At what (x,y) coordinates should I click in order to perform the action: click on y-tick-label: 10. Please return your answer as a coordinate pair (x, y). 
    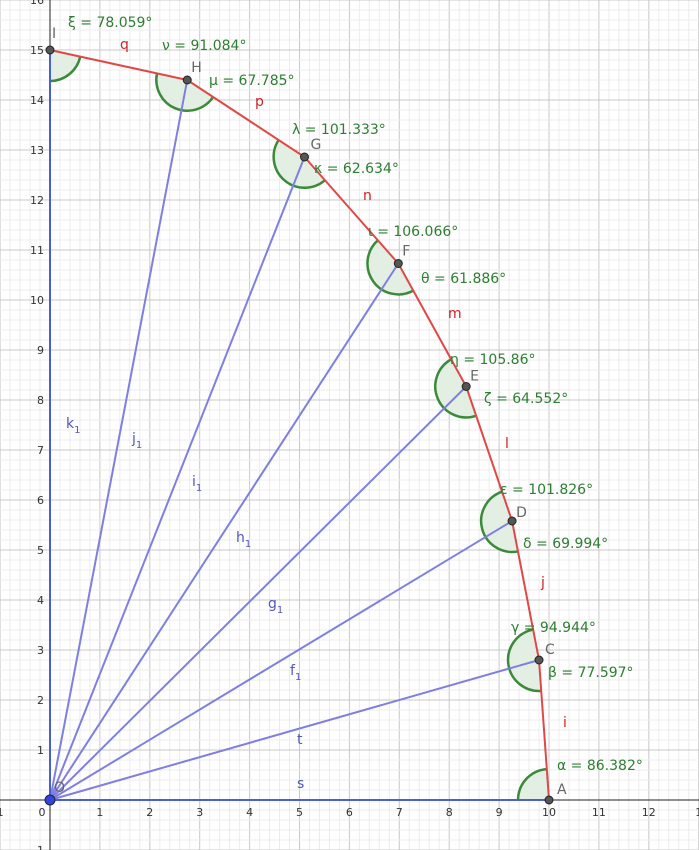
    Looking at the image, I should click on (37, 300).